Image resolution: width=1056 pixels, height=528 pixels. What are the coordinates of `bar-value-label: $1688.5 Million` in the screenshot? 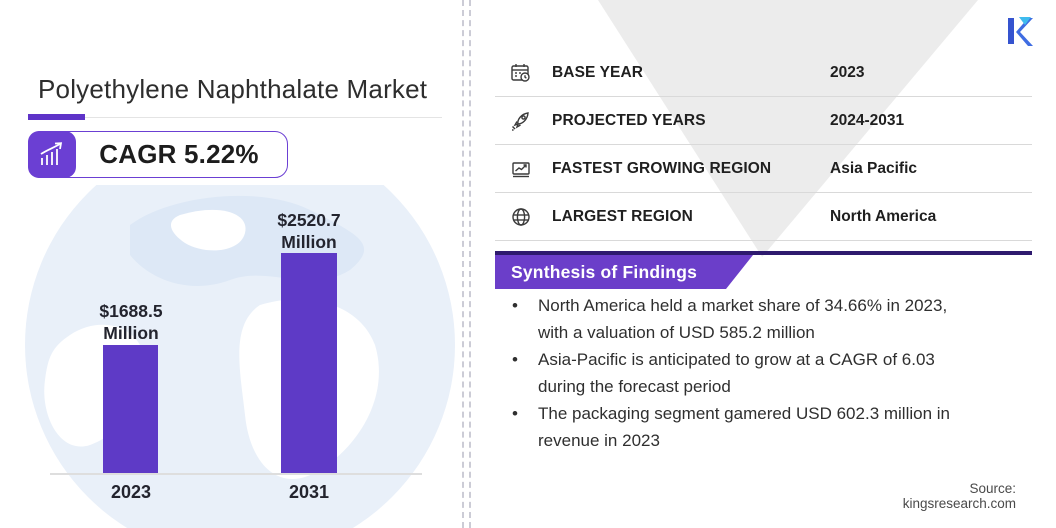 It's located at (131, 322).